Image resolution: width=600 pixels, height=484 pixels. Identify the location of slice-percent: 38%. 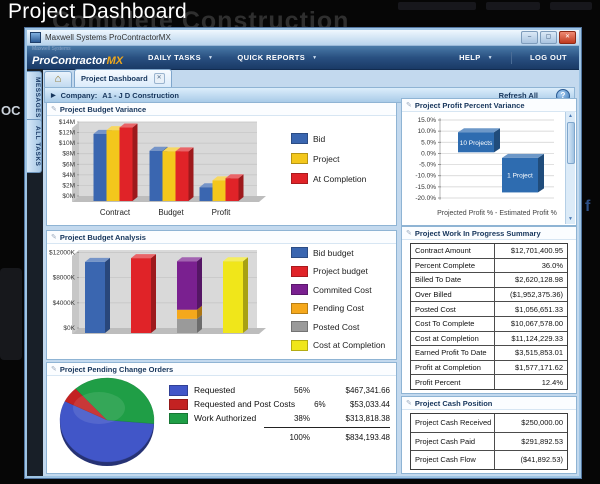
(301, 418).